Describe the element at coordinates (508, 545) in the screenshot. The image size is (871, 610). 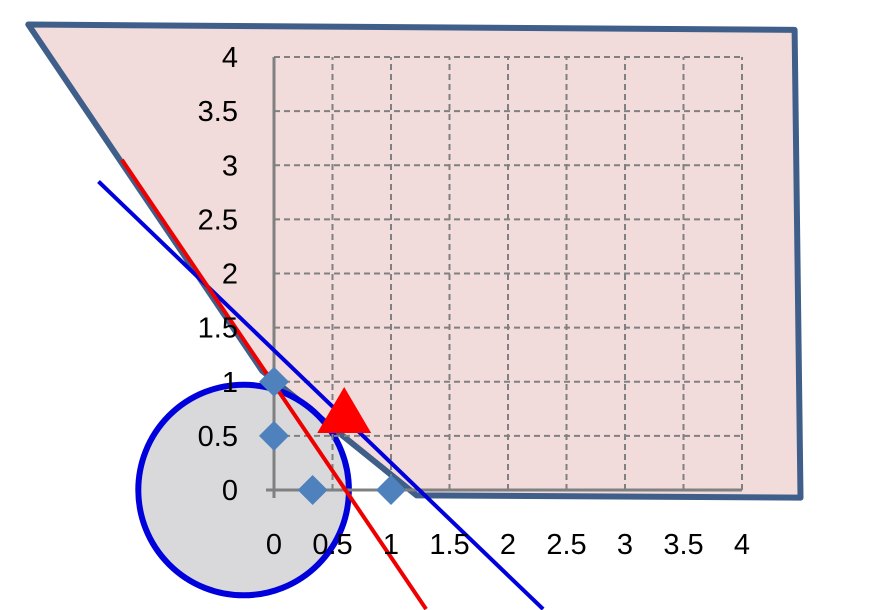
I see `x-tick-label: 2` at that location.